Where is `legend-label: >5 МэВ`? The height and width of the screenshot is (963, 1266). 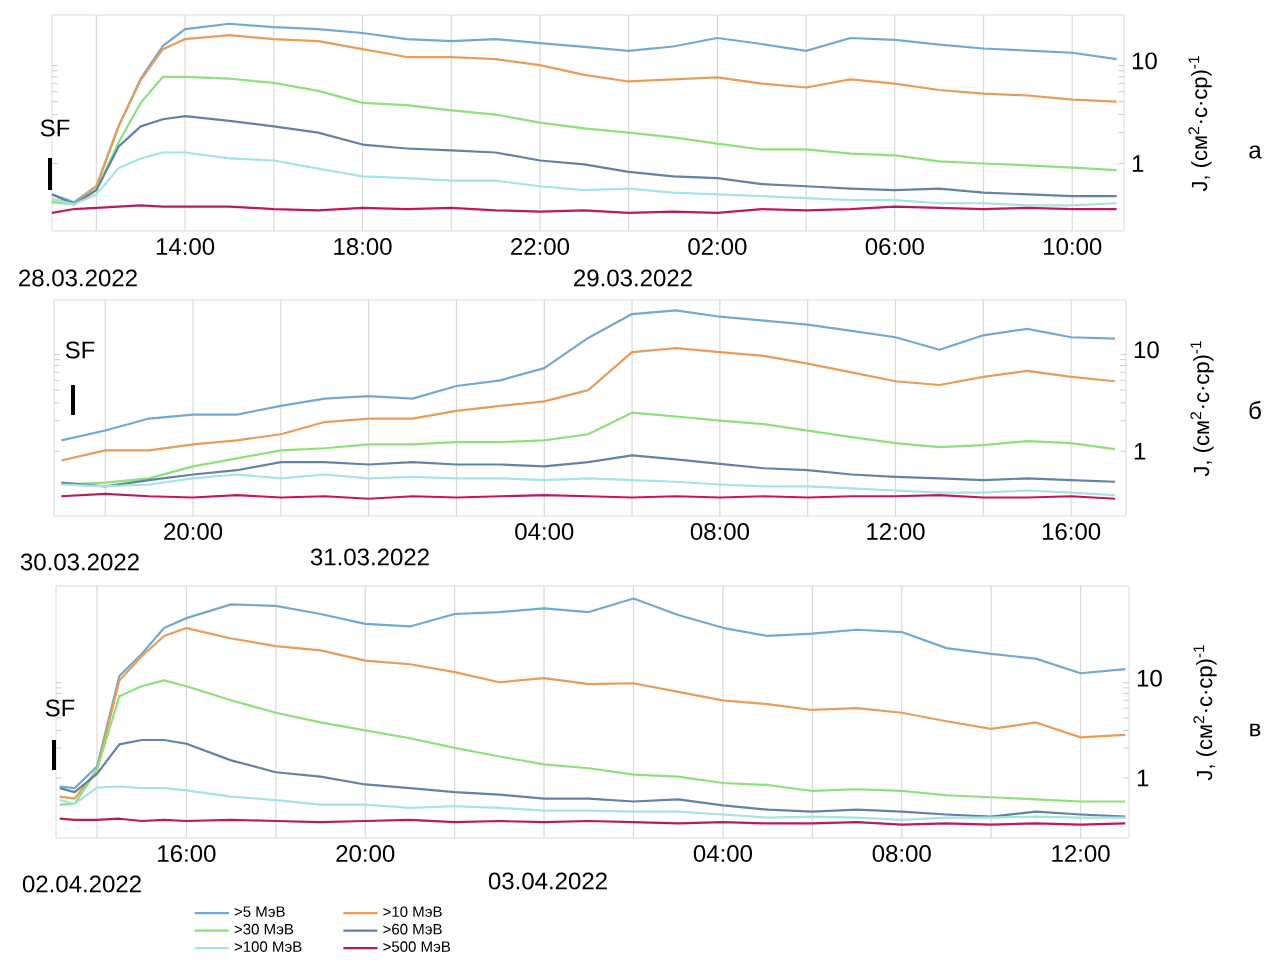
legend-label: >5 МэВ is located at coordinates (259, 912).